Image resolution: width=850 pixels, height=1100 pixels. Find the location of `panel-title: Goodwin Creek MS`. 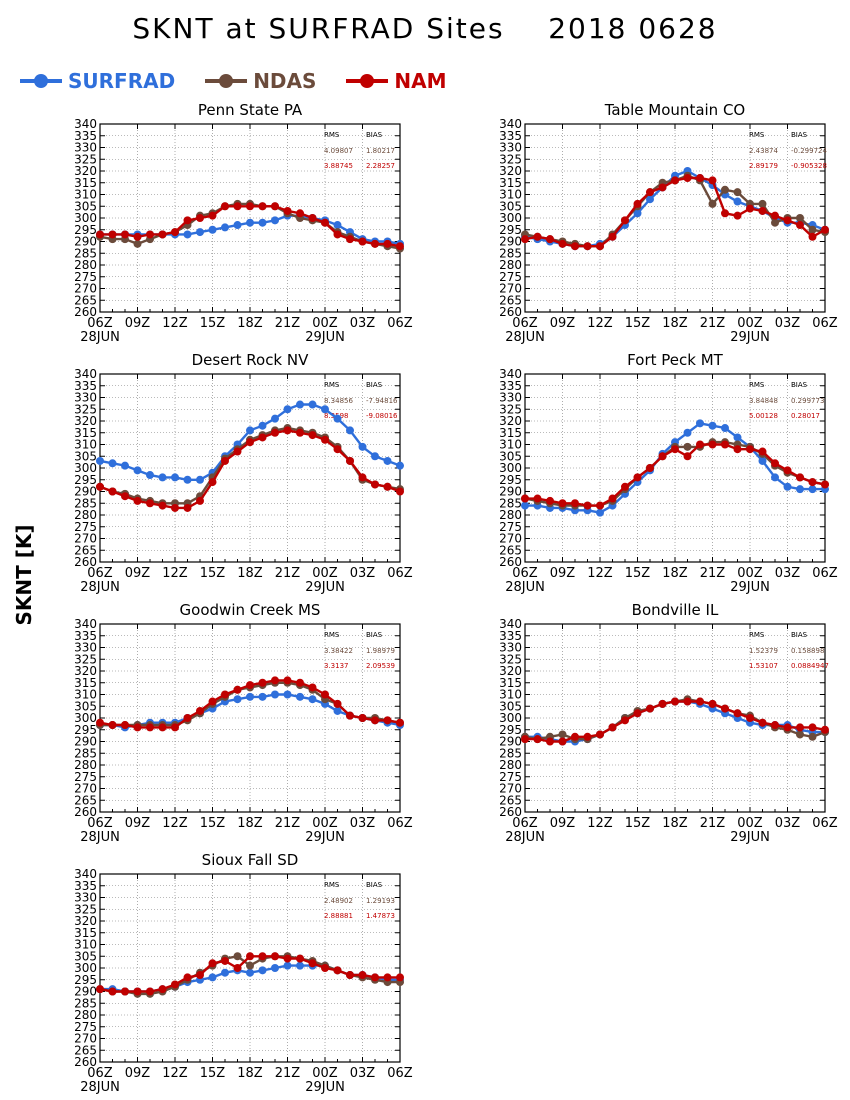

panel-title: Goodwin Creek MS is located at coordinates (250, 610).